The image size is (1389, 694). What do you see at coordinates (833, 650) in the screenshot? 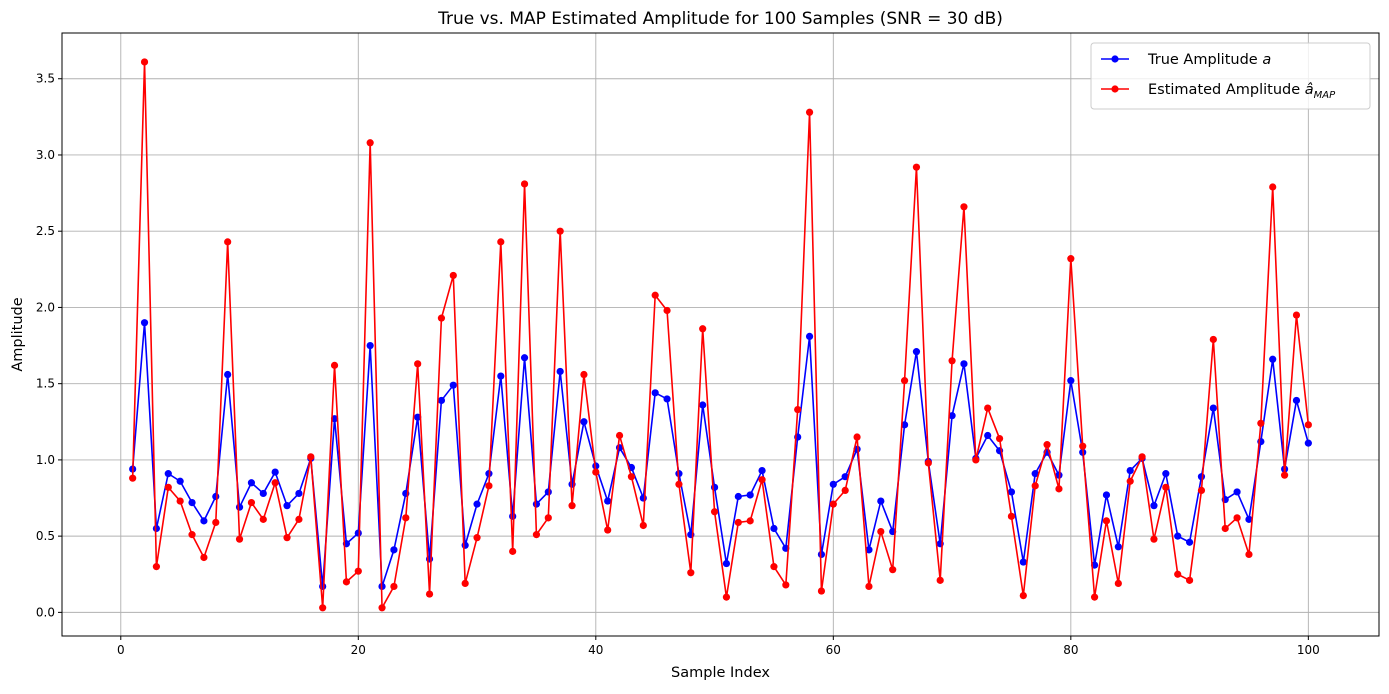
I see `x-tick-label: 60` at bounding box center [833, 650].